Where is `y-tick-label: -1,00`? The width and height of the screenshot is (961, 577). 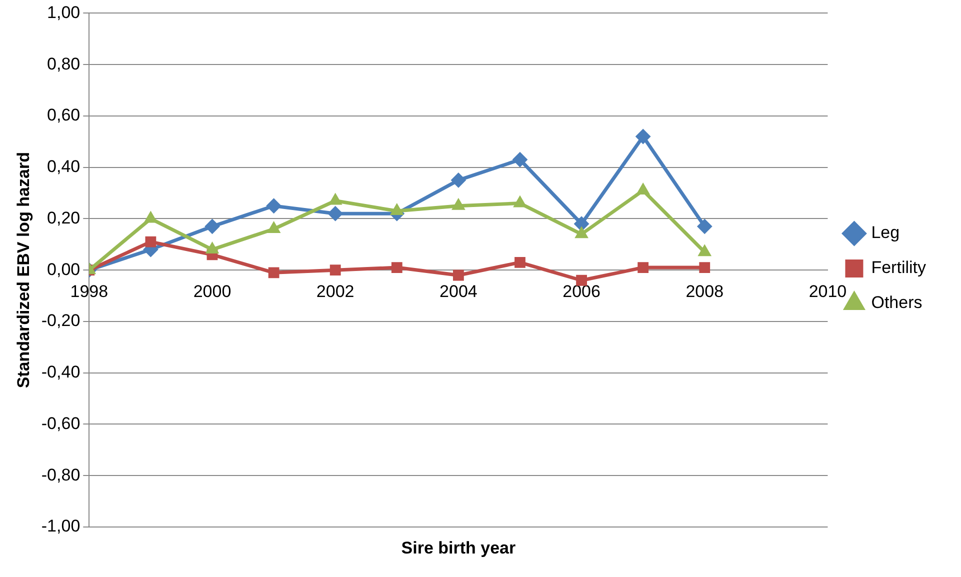 y-tick-label: -1,00 is located at coordinates (60, 526).